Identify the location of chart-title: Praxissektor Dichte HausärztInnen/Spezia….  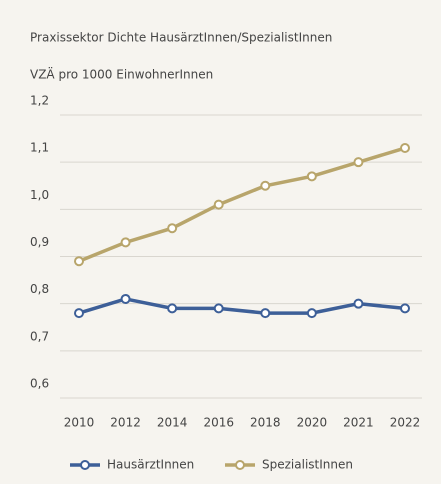
(181, 38).